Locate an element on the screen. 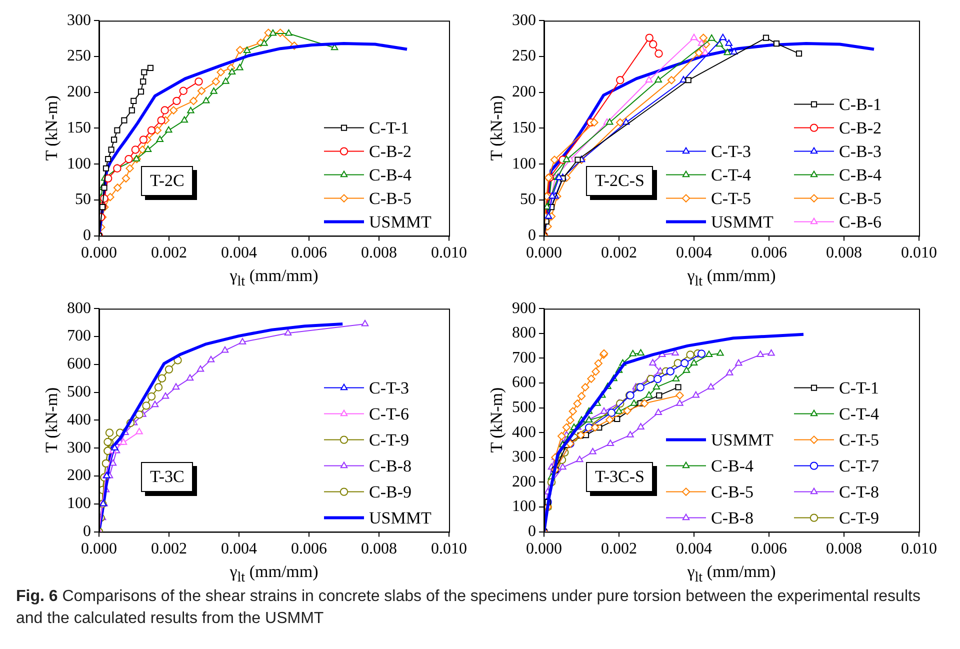 The height and width of the screenshot is (649, 960). legend-label: C-T-7 is located at coordinates (859, 466).